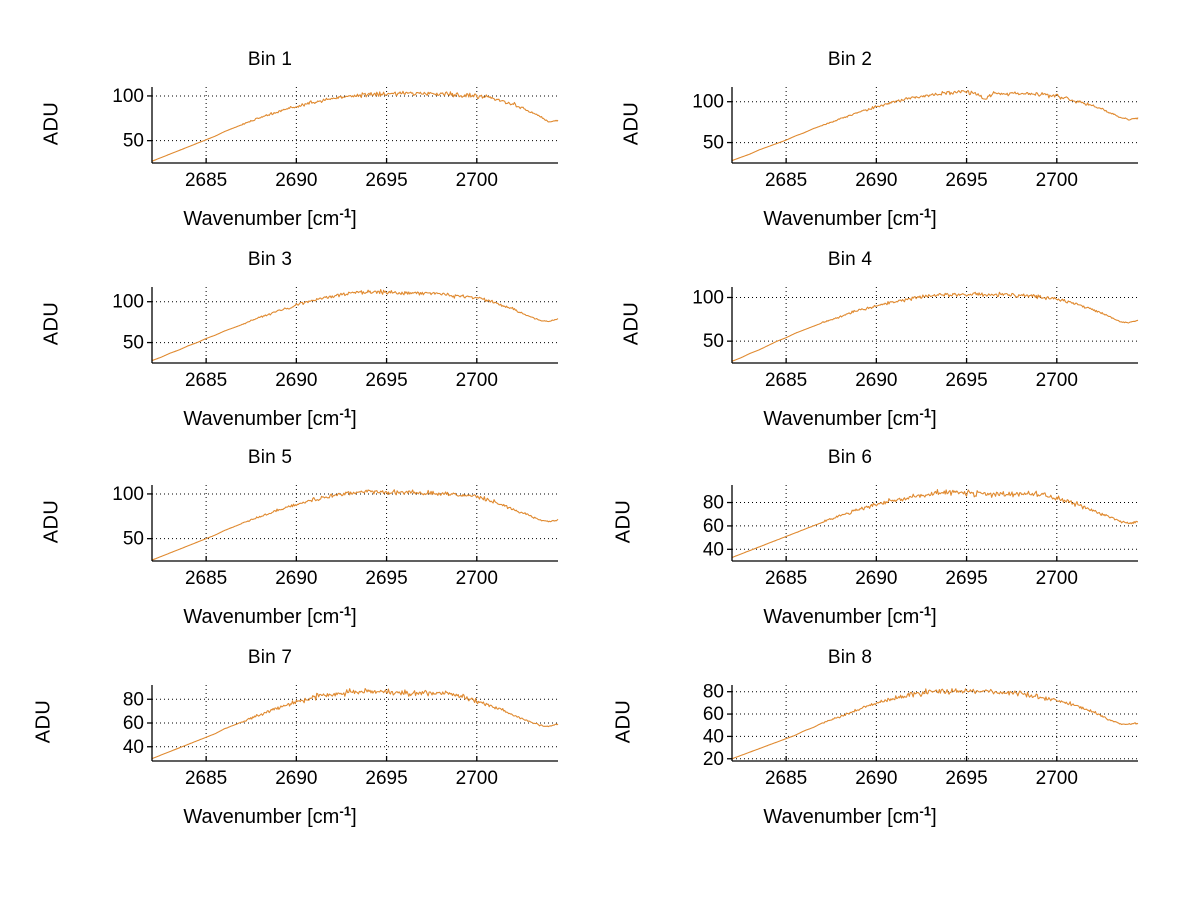 The image size is (1200, 901). Describe the element at coordinates (850, 657) in the screenshot. I see `panel-title: Bin 8` at that location.